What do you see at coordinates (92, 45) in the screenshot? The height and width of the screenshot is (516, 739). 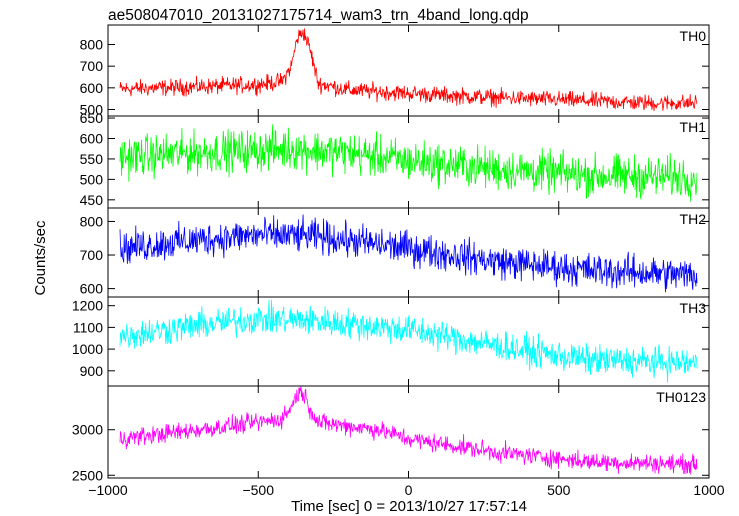 I see `y-tick-label-th0: 800` at bounding box center [92, 45].